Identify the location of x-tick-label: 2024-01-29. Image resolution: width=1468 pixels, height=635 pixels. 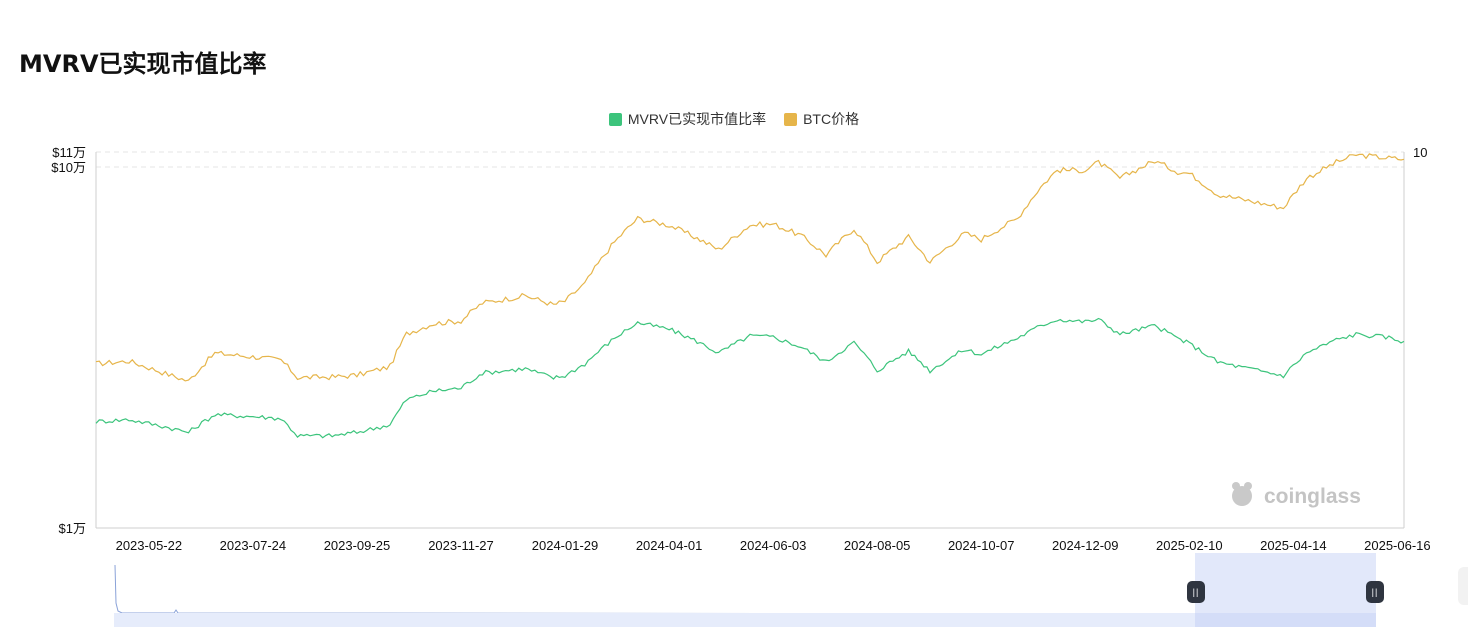
(565, 545).